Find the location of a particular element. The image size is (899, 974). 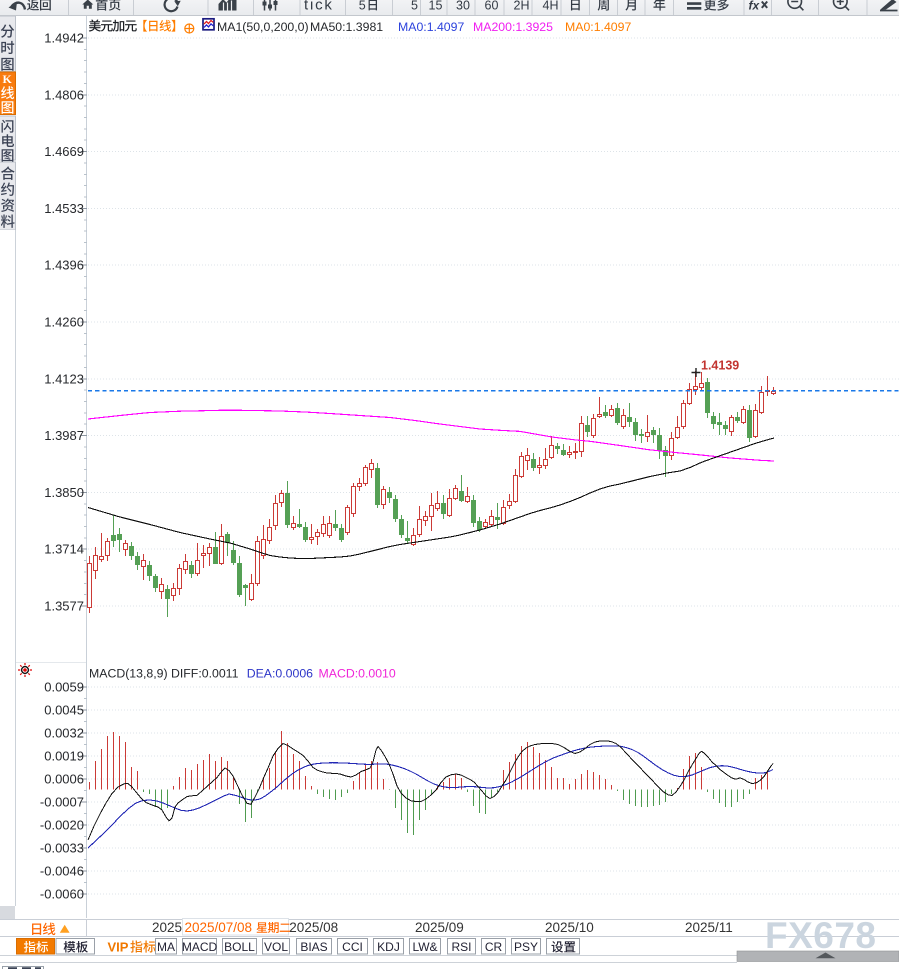

svg-text: MACD:0.0010 is located at coordinates (357, 674).